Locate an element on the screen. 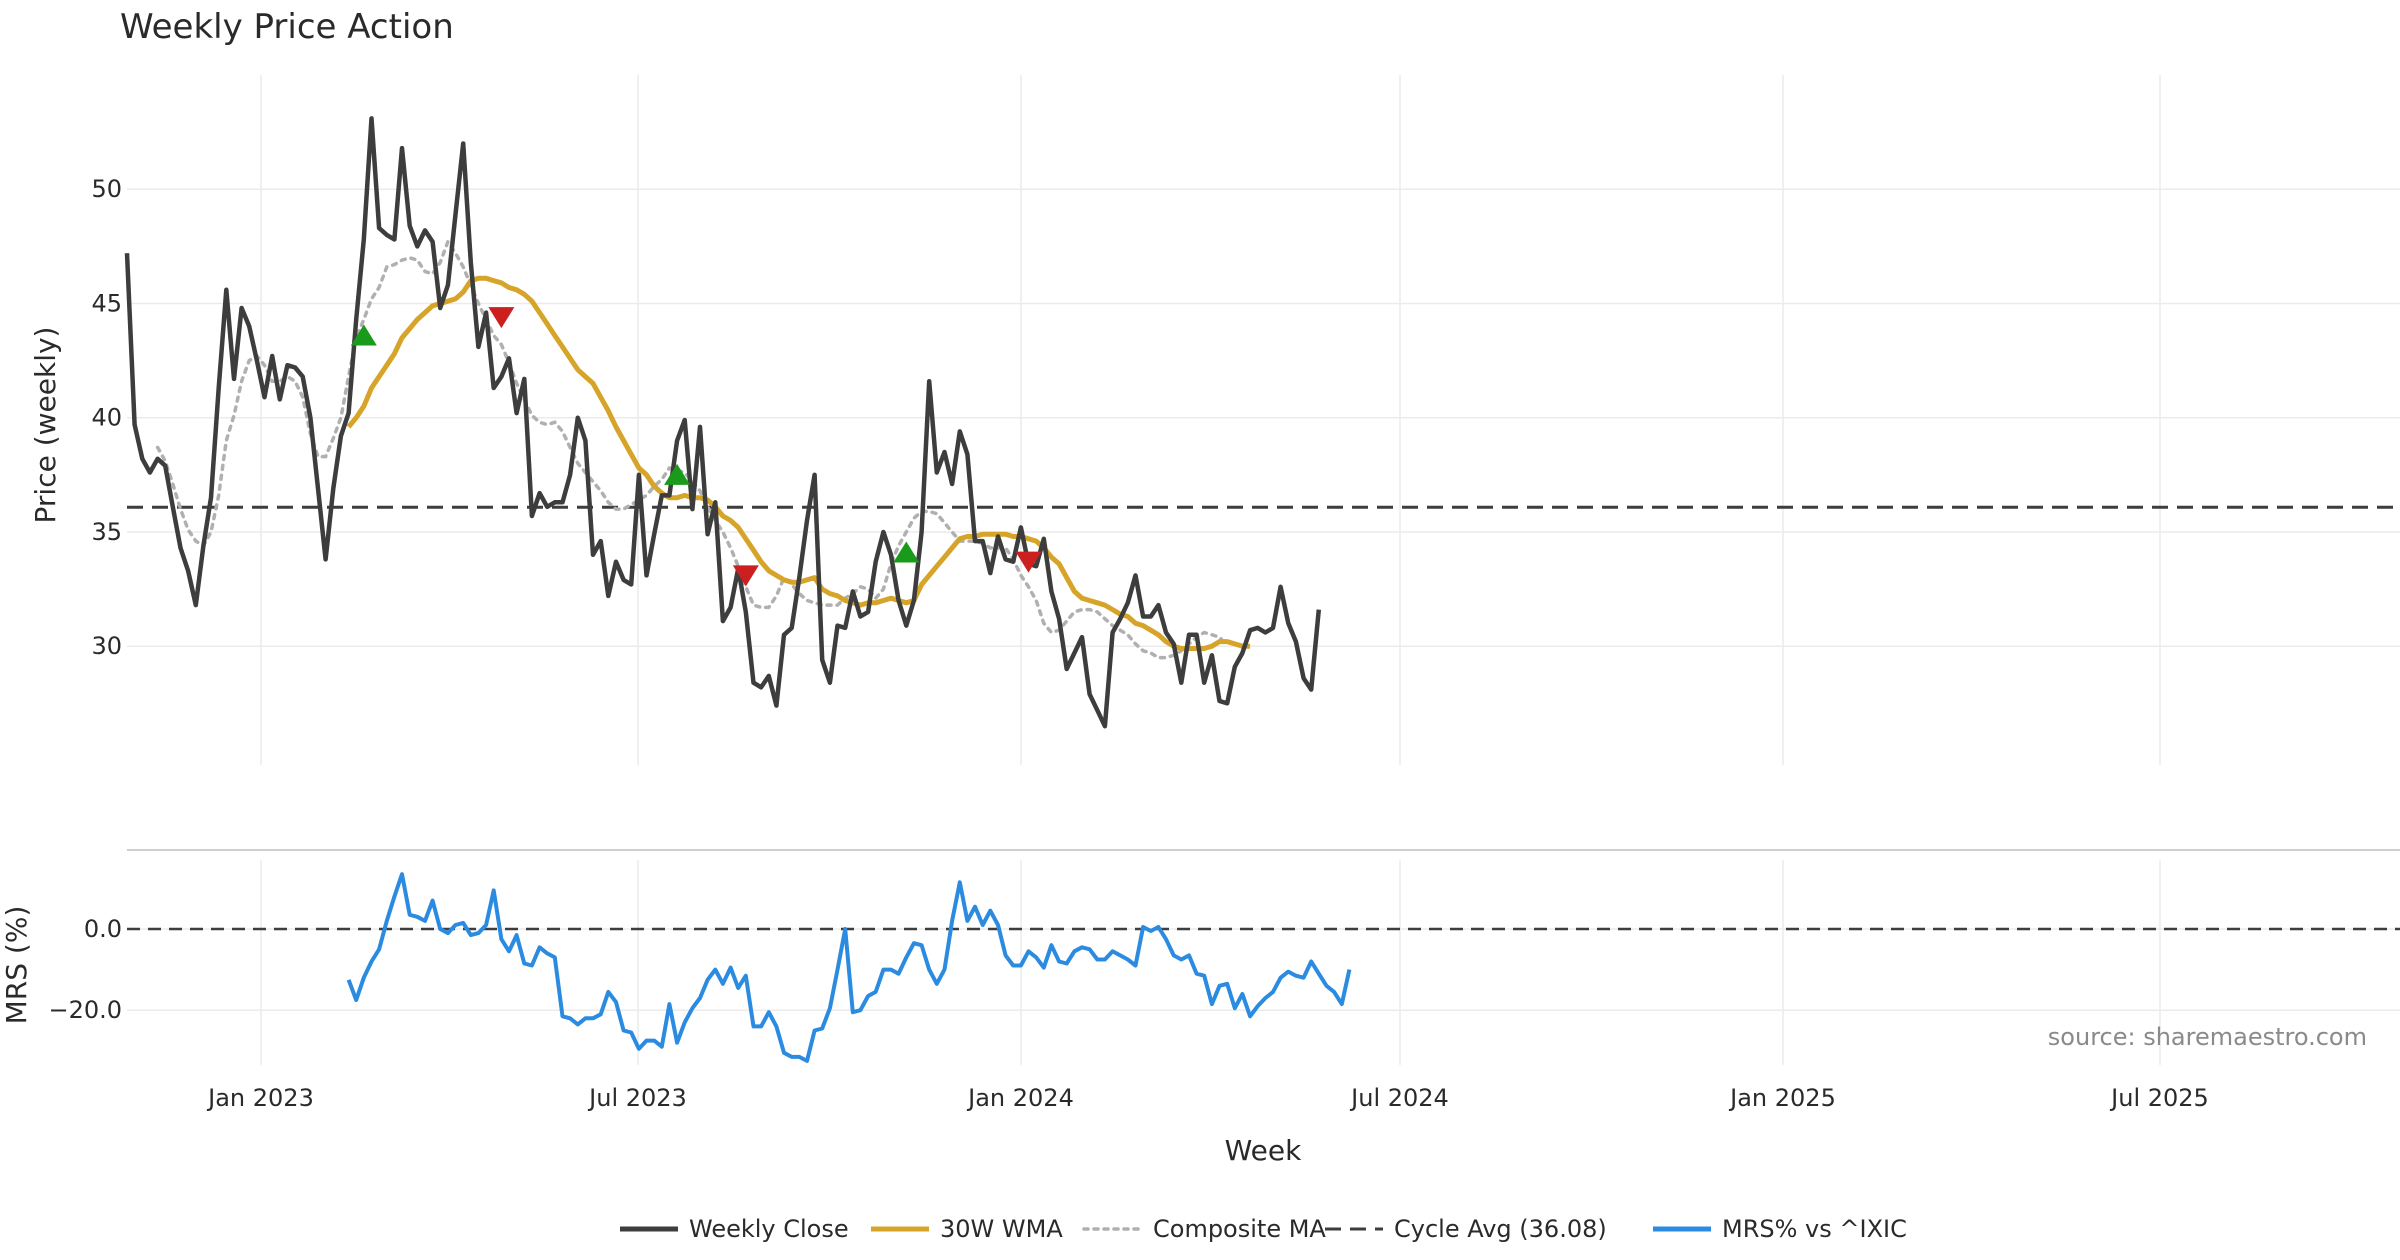 The image size is (2400, 1260). x-axis-label: Week is located at coordinates (1263, 1150).